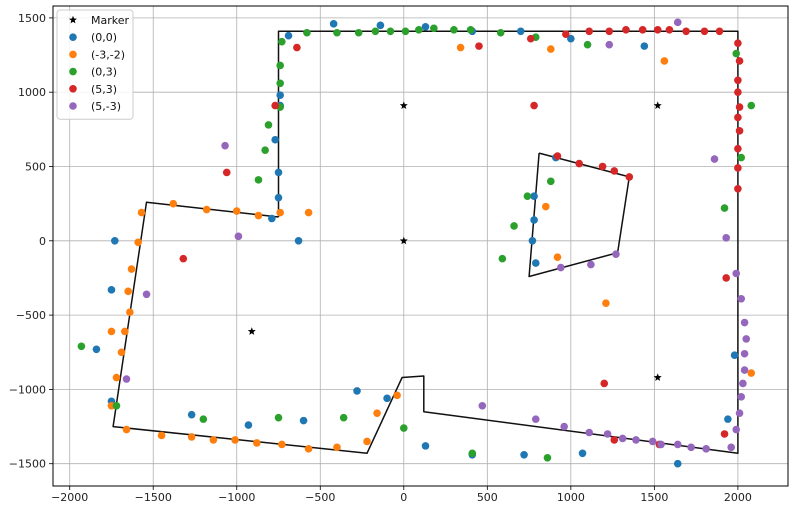 The height and width of the screenshot is (515, 795). What do you see at coordinates (320, 497) in the screenshot?
I see `x-tick-label: −500` at bounding box center [320, 497].